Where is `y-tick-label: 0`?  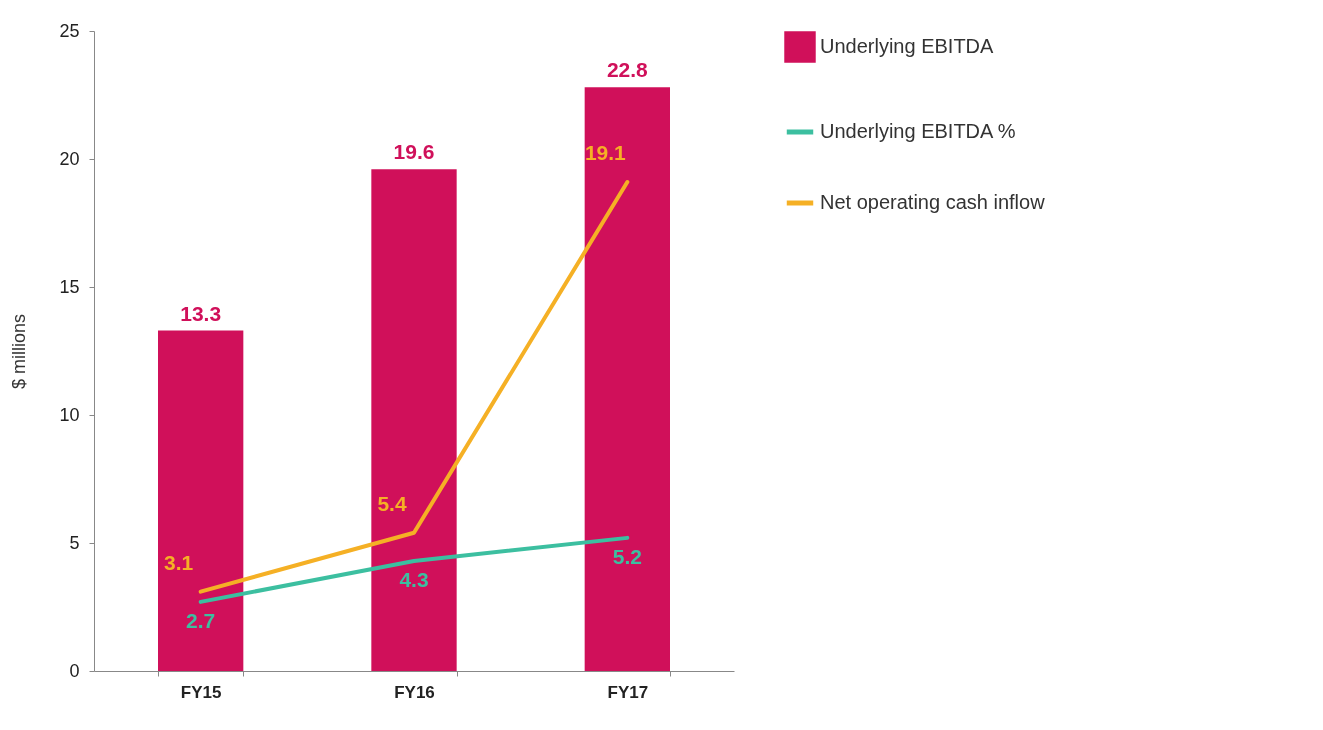 y-tick-label: 0 is located at coordinates (74, 670).